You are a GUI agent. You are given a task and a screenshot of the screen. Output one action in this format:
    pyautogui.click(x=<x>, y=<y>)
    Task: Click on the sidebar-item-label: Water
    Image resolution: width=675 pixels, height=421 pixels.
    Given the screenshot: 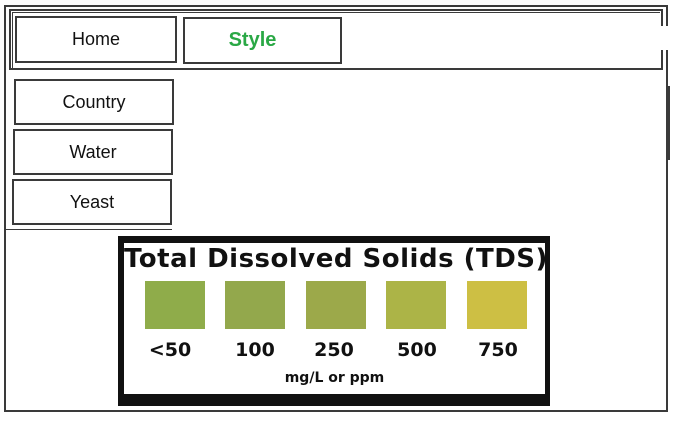 What is the action you would take?
    pyautogui.click(x=93, y=151)
    